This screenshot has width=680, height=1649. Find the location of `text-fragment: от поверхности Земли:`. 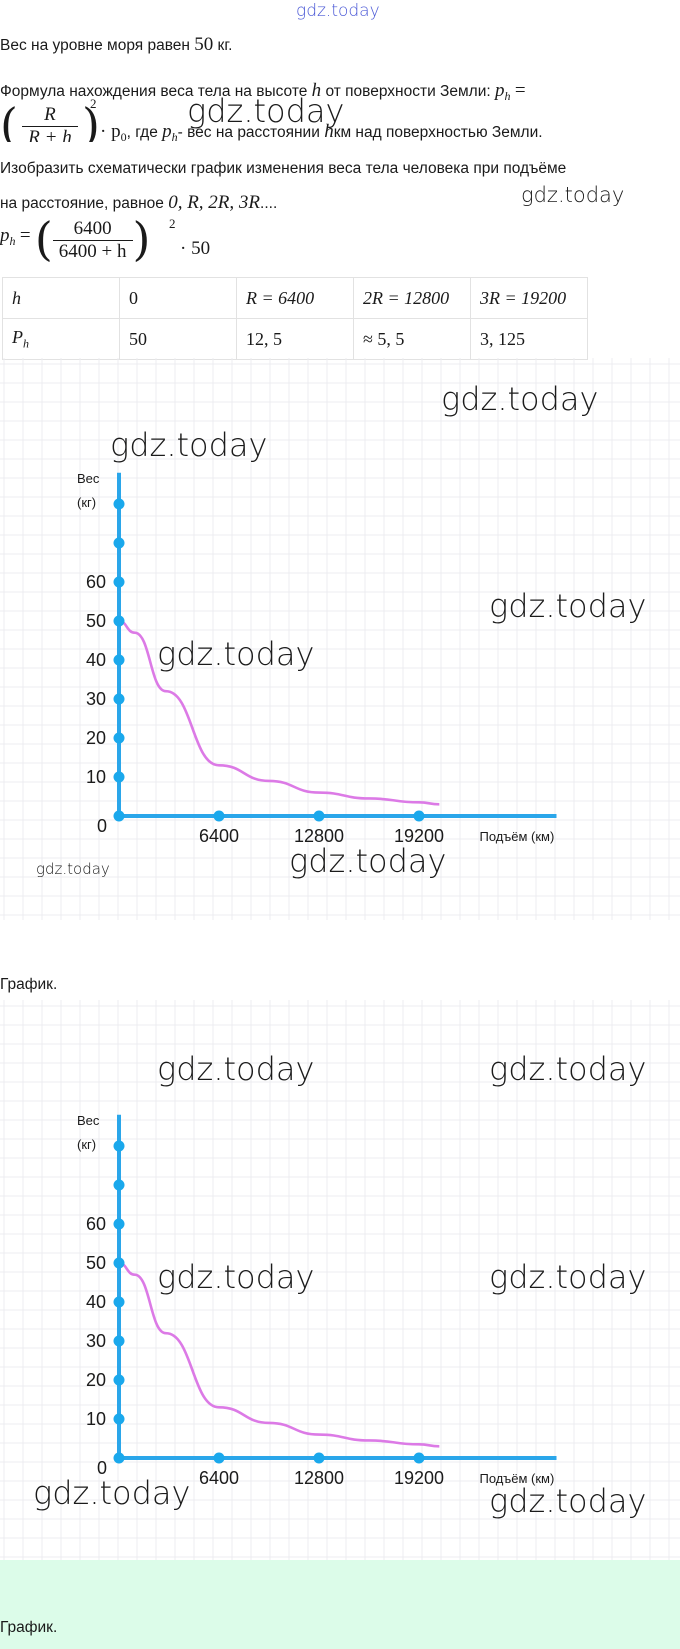

text-fragment: от поверхности Земли: is located at coordinates (408, 91).